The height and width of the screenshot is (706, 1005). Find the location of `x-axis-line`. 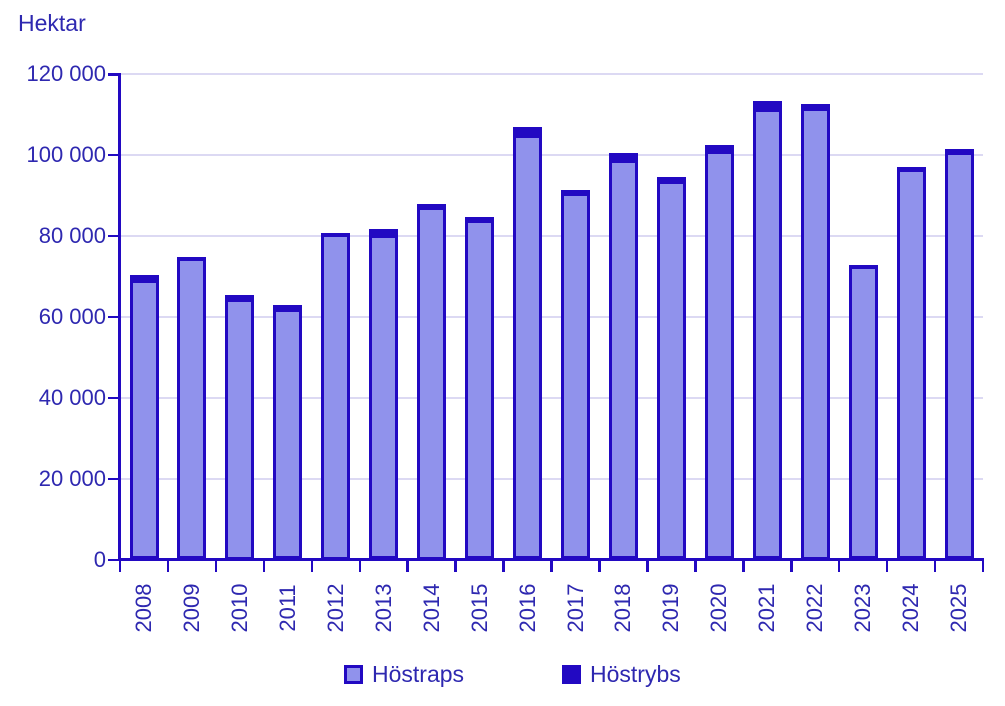

x-axis-line is located at coordinates (550, 559).